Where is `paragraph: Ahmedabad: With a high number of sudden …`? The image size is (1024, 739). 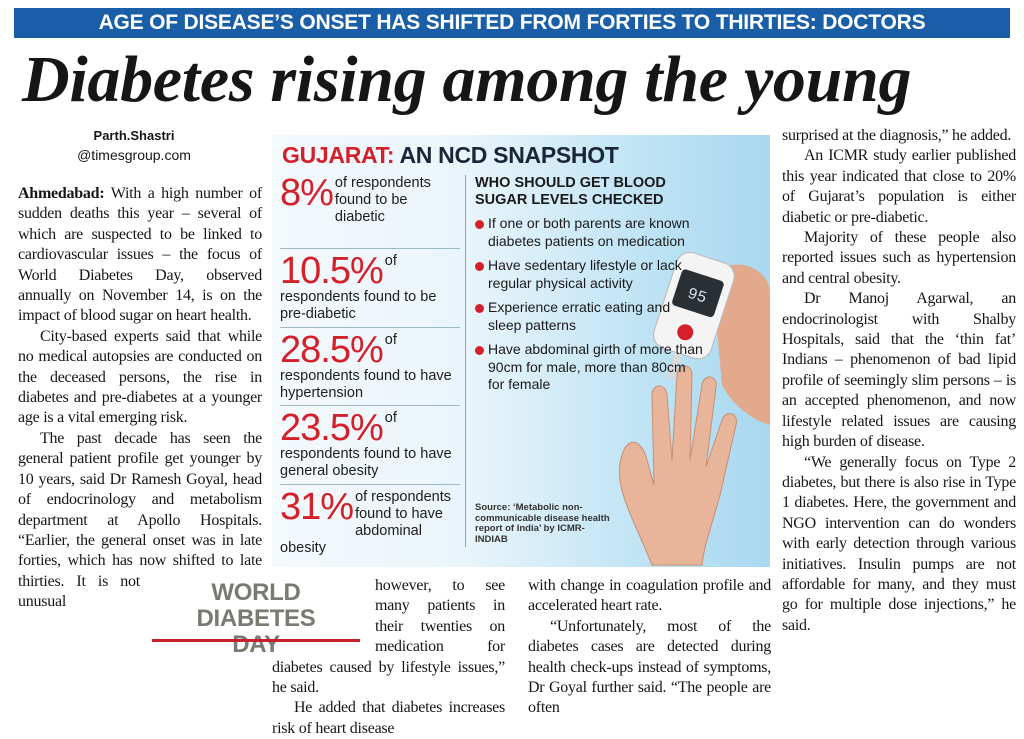 paragraph: Ahmedabad: With a high number of sudden … is located at coordinates (140, 255).